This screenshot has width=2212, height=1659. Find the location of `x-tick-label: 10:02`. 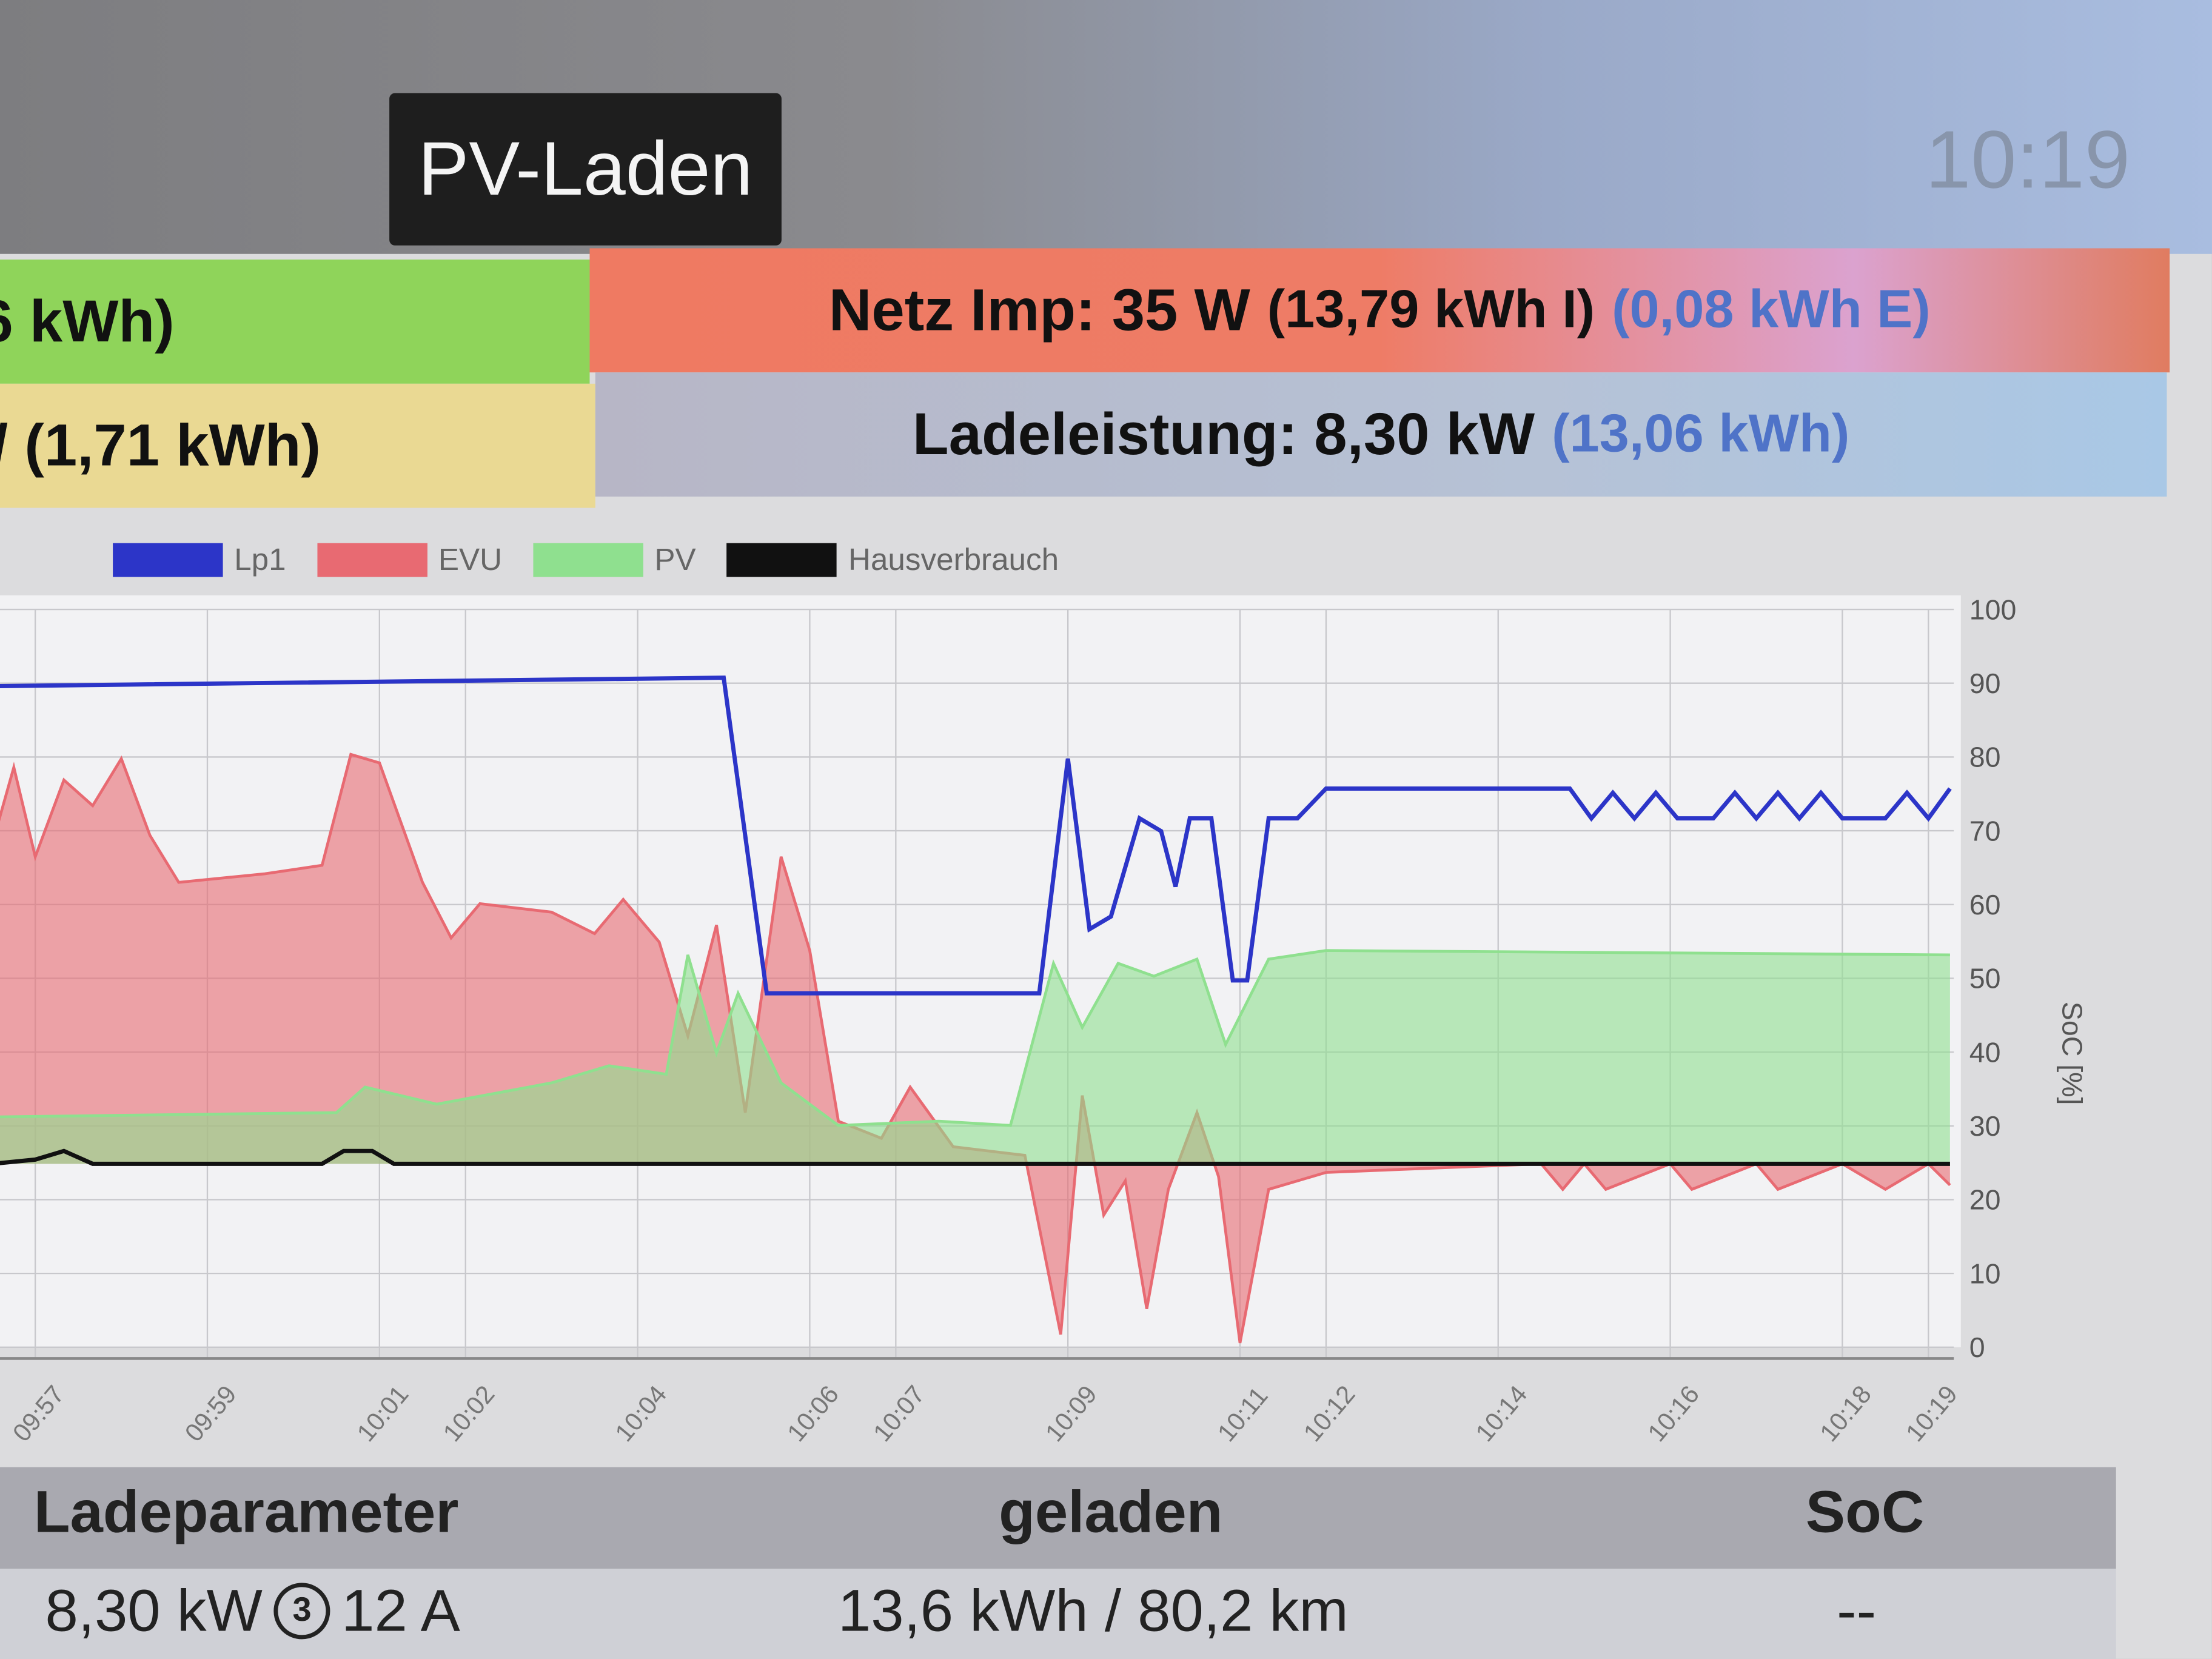

x-tick-label: 10:02 is located at coordinates (468, 1413).